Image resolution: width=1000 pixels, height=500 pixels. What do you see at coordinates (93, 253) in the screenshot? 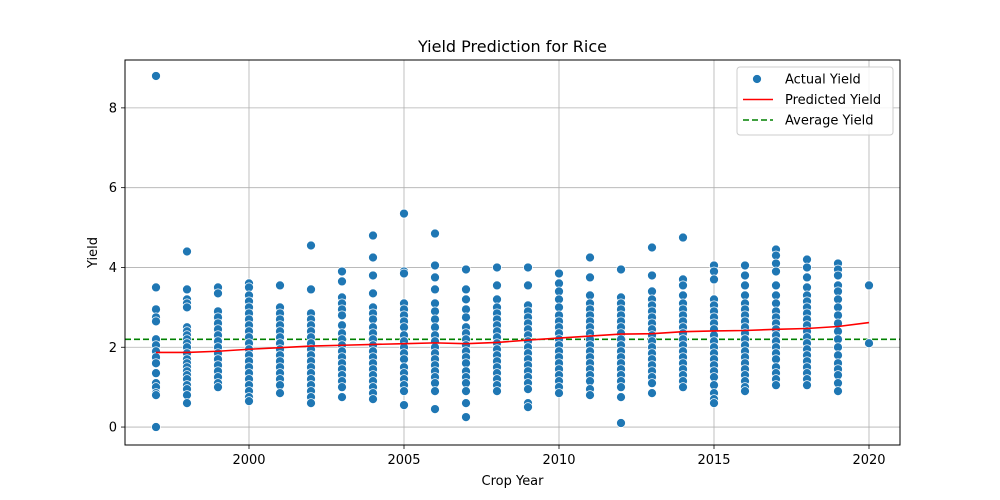
I see `y-axis-label: Yield` at bounding box center [93, 253].